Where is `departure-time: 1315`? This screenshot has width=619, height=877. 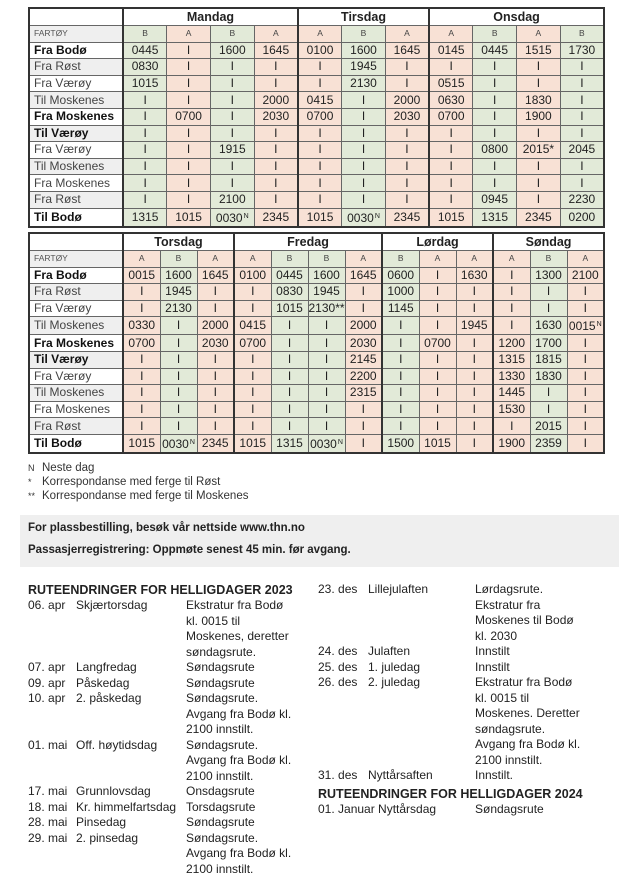
departure-time: 1315 is located at coordinates (289, 443).